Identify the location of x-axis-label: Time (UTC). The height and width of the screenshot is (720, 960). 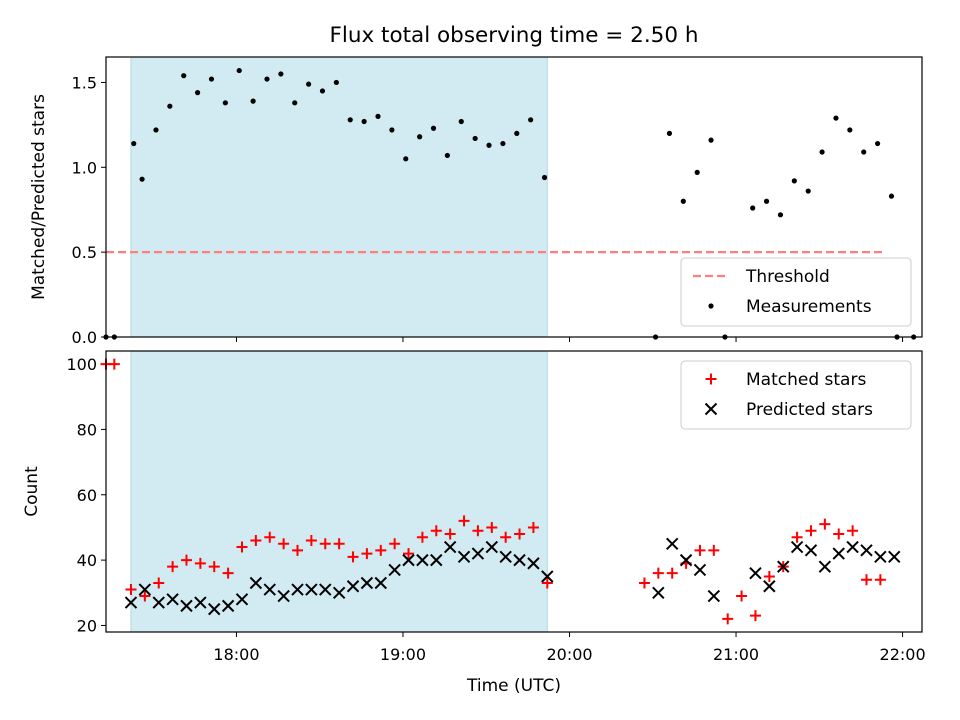
(513, 686).